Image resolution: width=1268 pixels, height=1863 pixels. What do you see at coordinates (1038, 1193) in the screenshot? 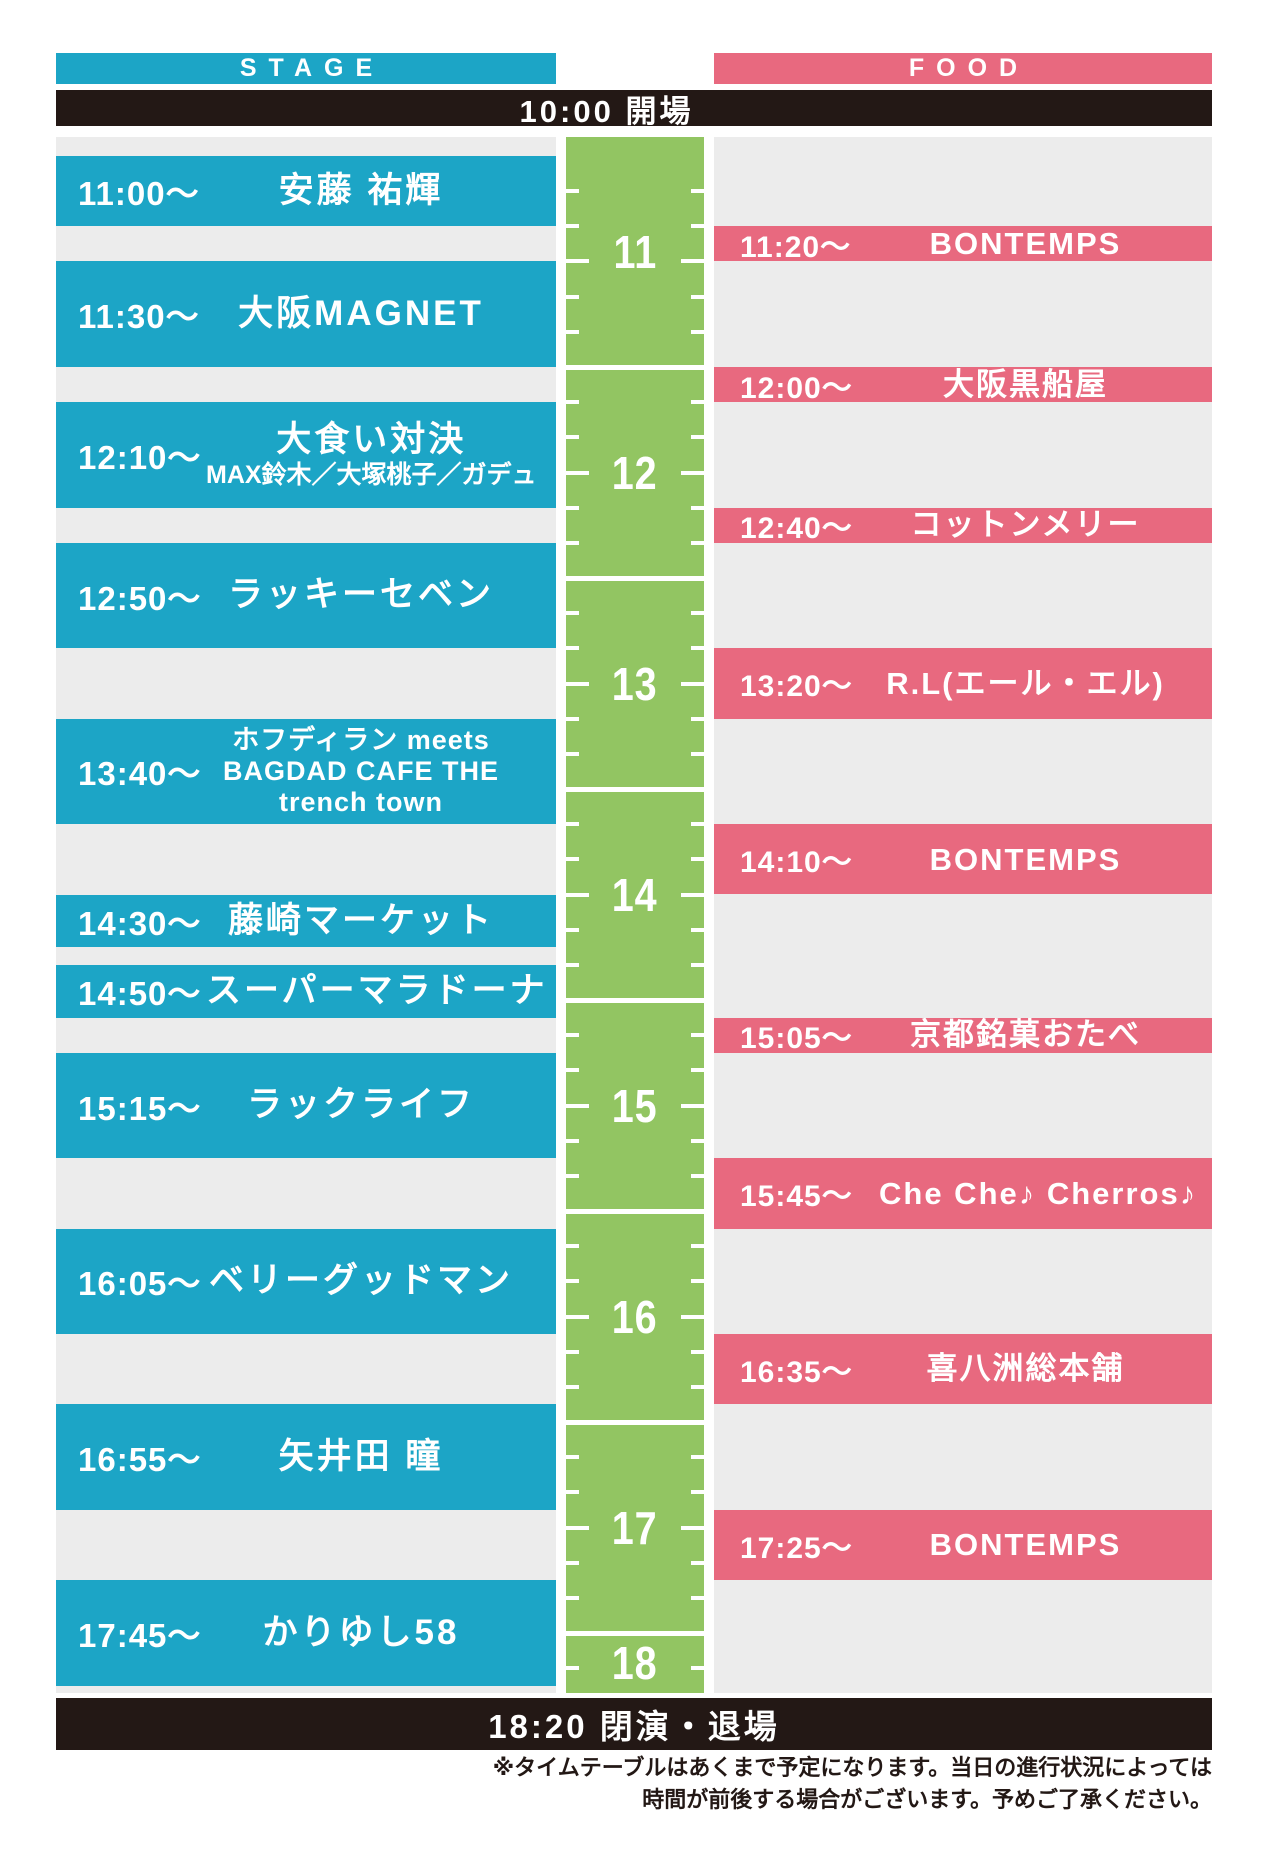
I see `event-title: Che Che♪ Cherros♪` at bounding box center [1038, 1193].